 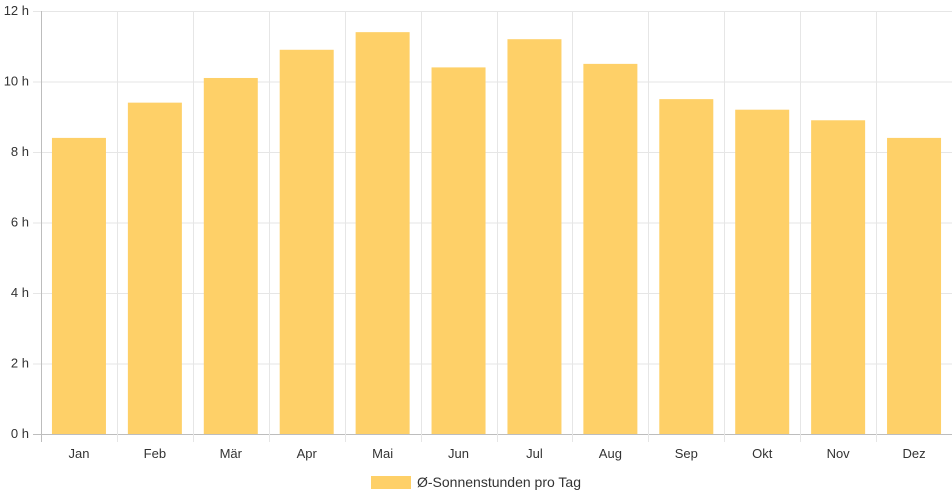 What do you see at coordinates (231, 453) in the screenshot?
I see `x-tick-label: Mär` at bounding box center [231, 453].